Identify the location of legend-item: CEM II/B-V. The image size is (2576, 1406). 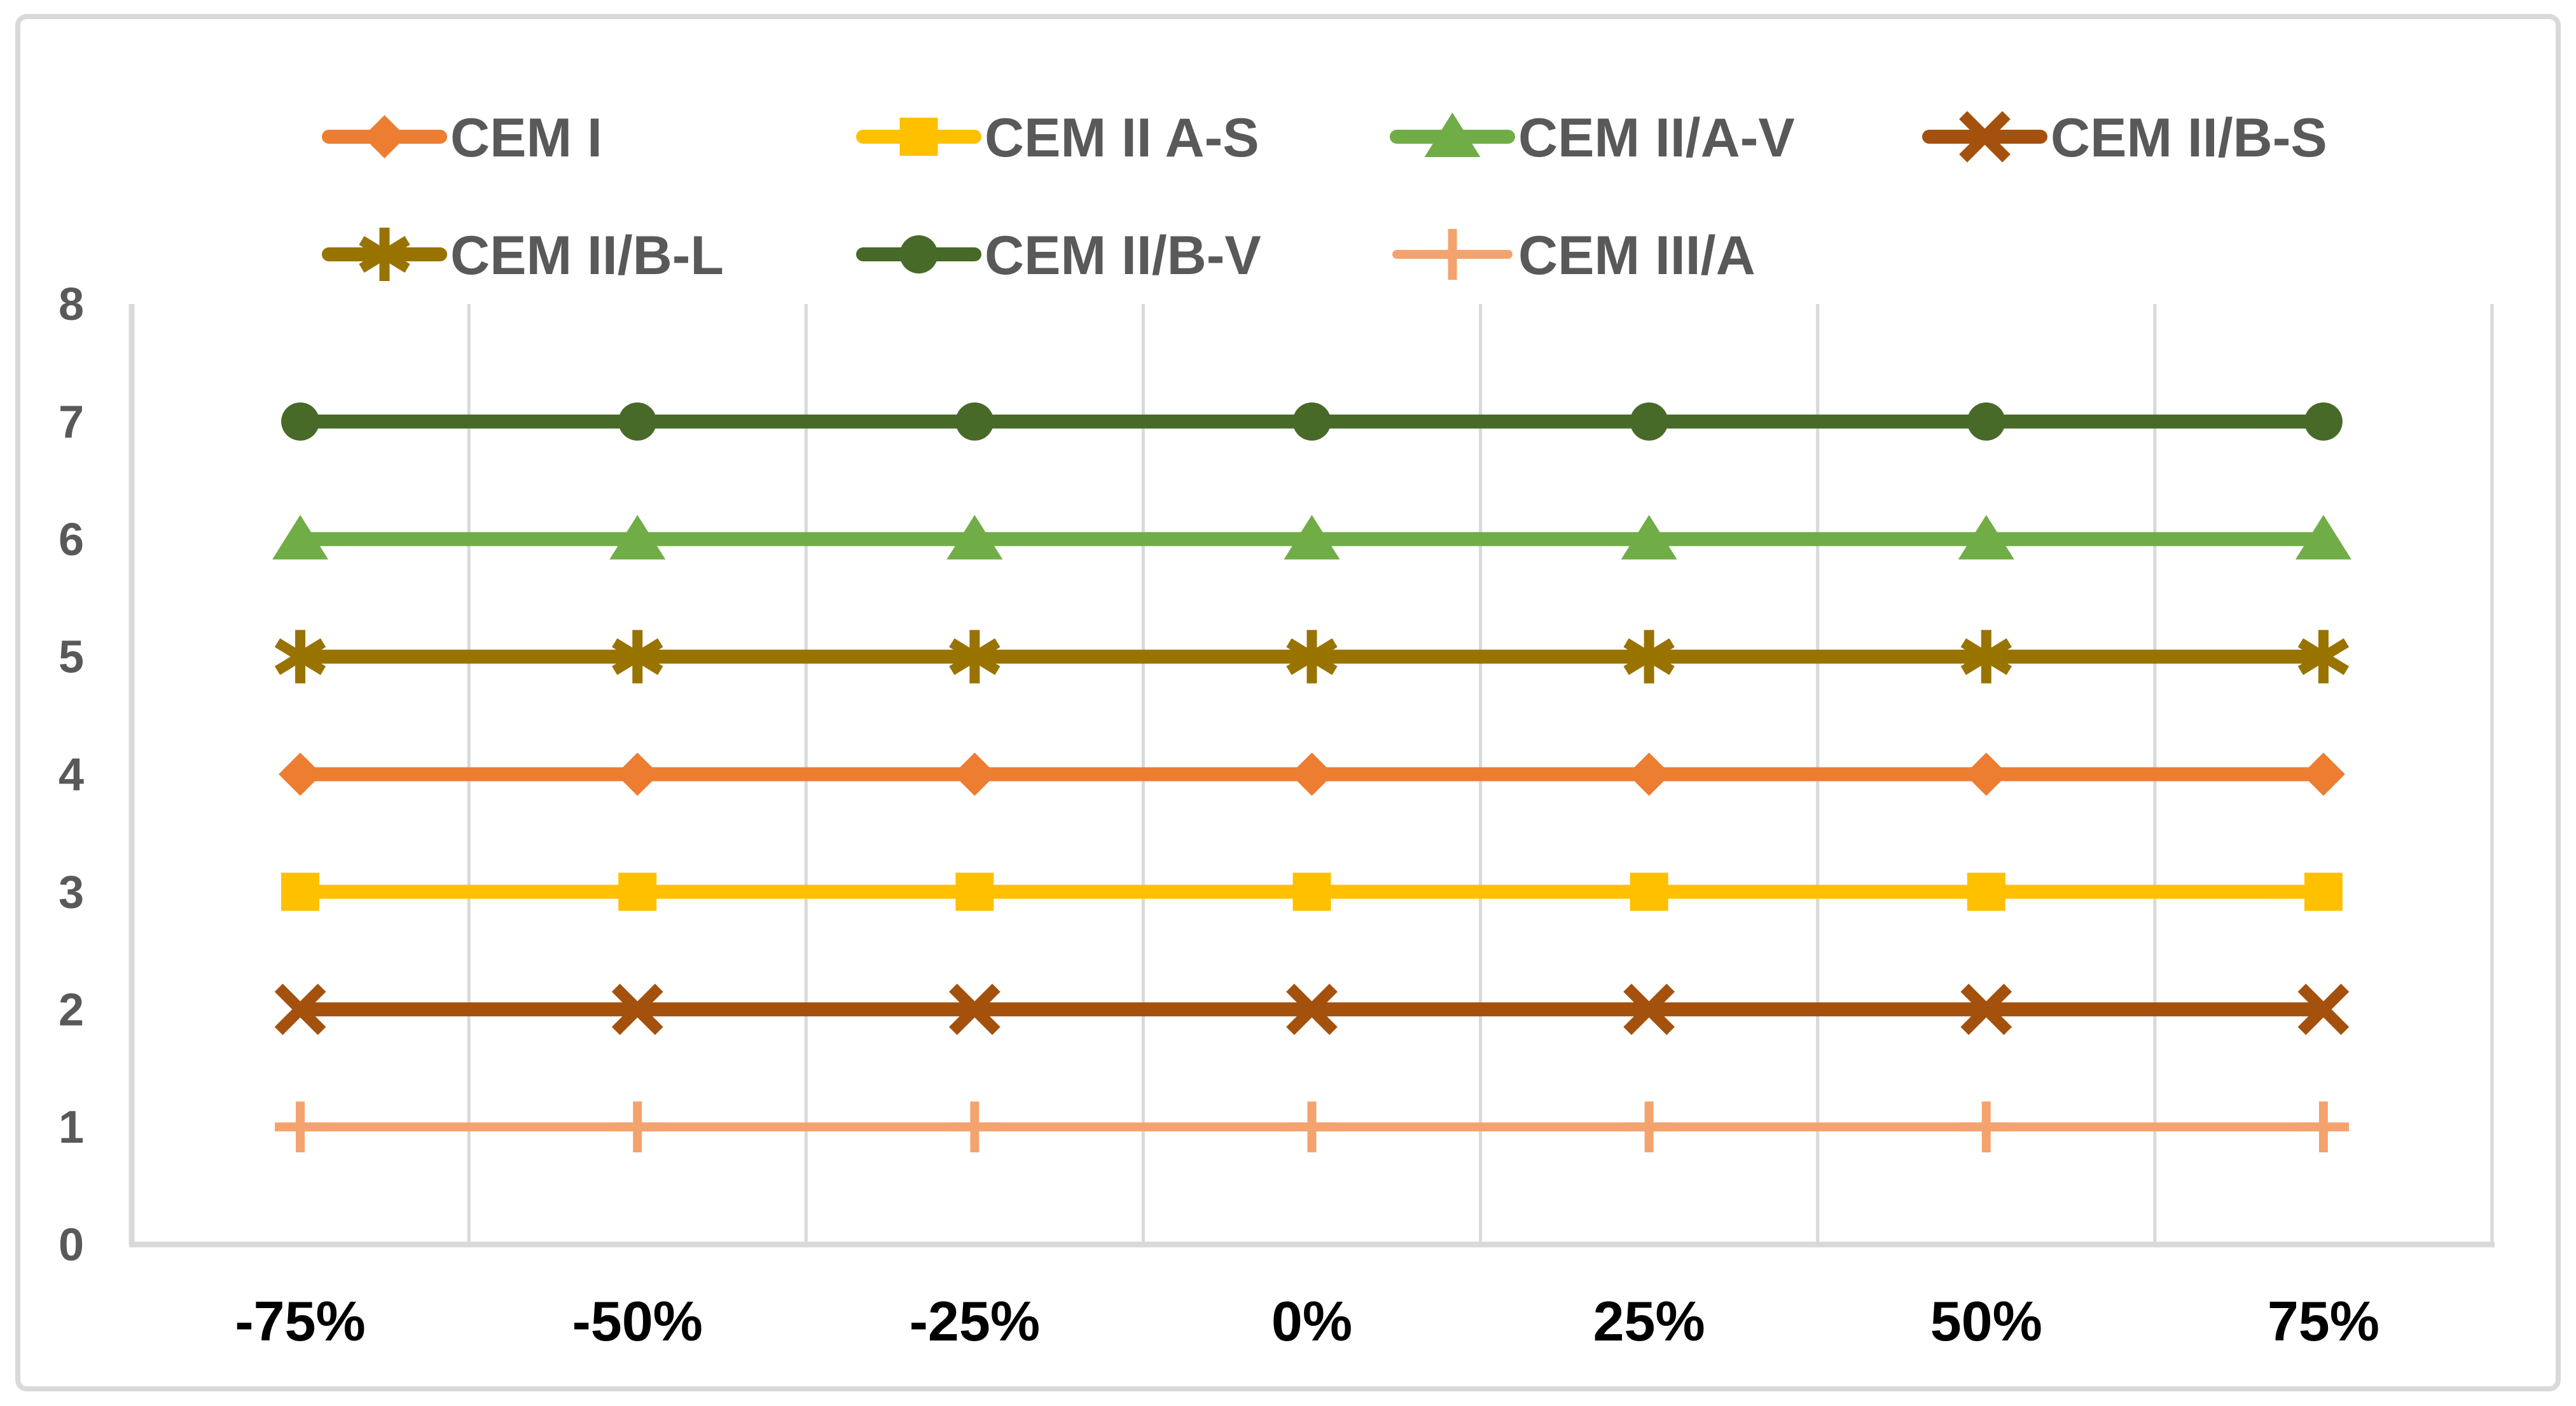
(1058, 255).